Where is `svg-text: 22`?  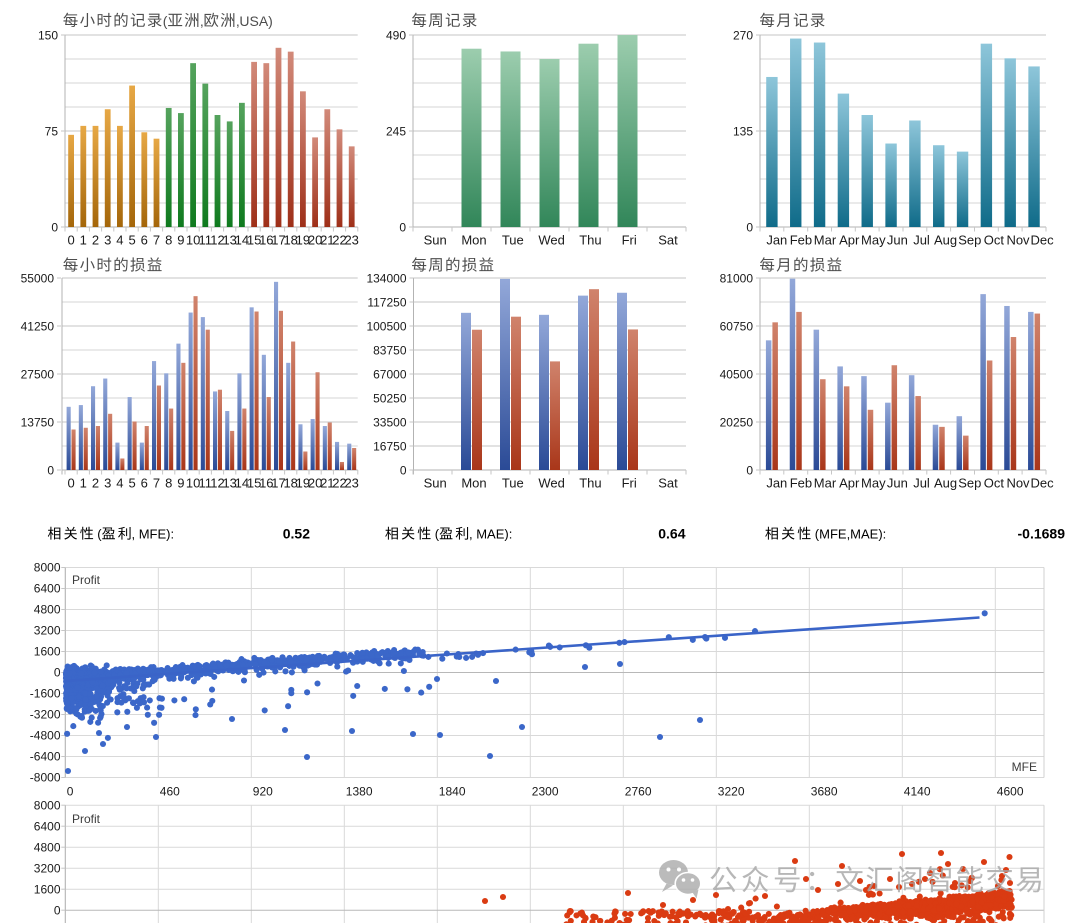
svg-text: 22 is located at coordinates (339, 240).